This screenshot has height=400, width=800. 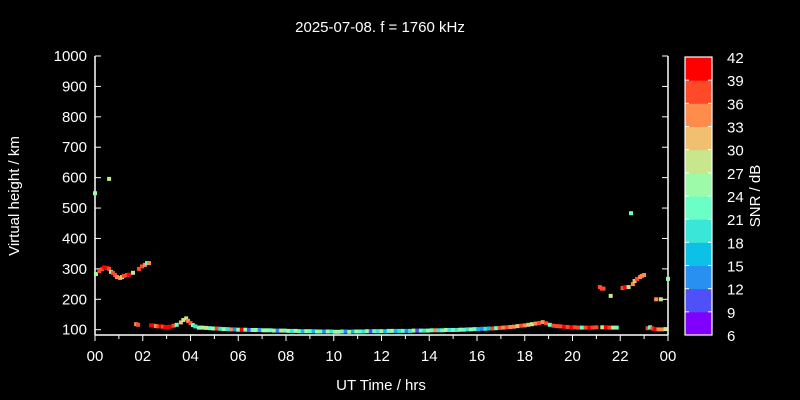 What do you see at coordinates (477, 356) in the screenshot?
I see `x-tick-label: 16` at bounding box center [477, 356].